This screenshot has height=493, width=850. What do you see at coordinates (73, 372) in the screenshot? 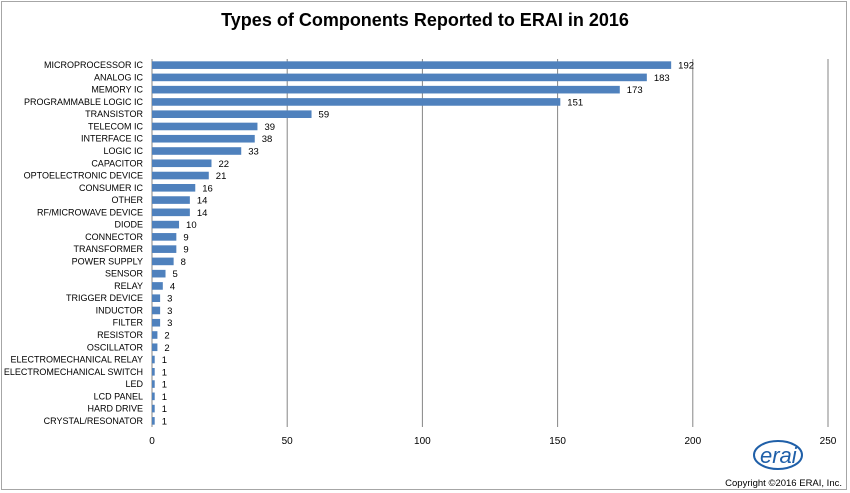
I see `category-label: ELECTROMECHANICAL SWITCH` at bounding box center [73, 372].